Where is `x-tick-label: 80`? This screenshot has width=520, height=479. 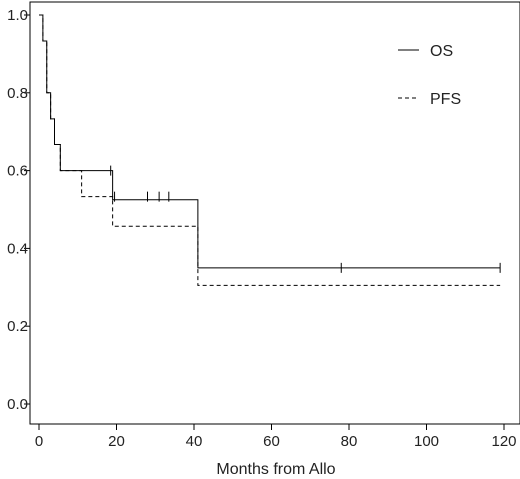 x-tick-label: 80 is located at coordinates (349, 441).